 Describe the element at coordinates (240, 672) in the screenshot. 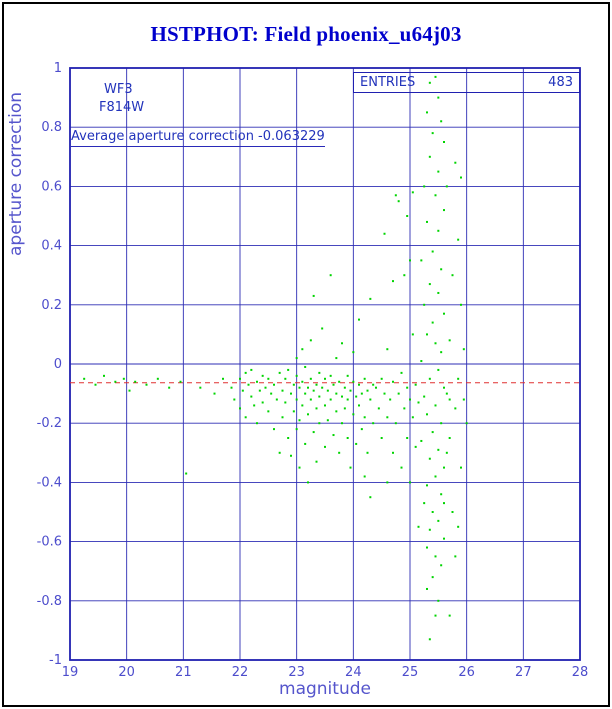

I see `x-tick-label: 22` at that location.